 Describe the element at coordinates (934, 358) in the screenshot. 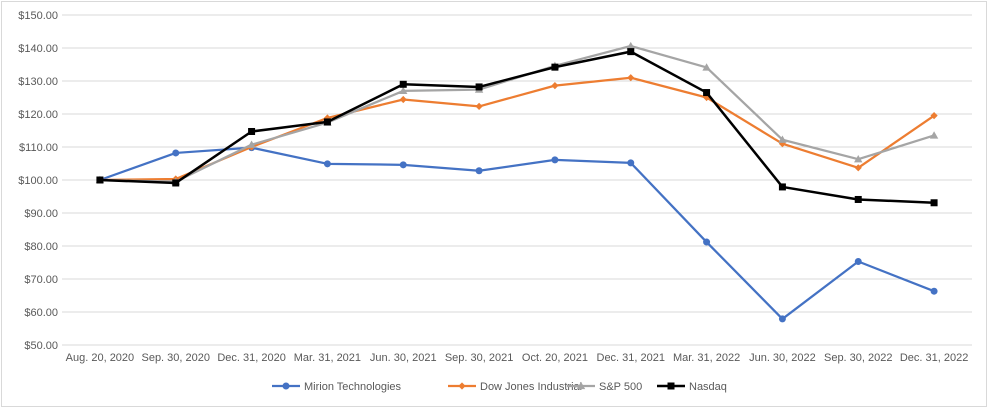

I see `x-tick-label: Dec. 31, 2022` at that location.